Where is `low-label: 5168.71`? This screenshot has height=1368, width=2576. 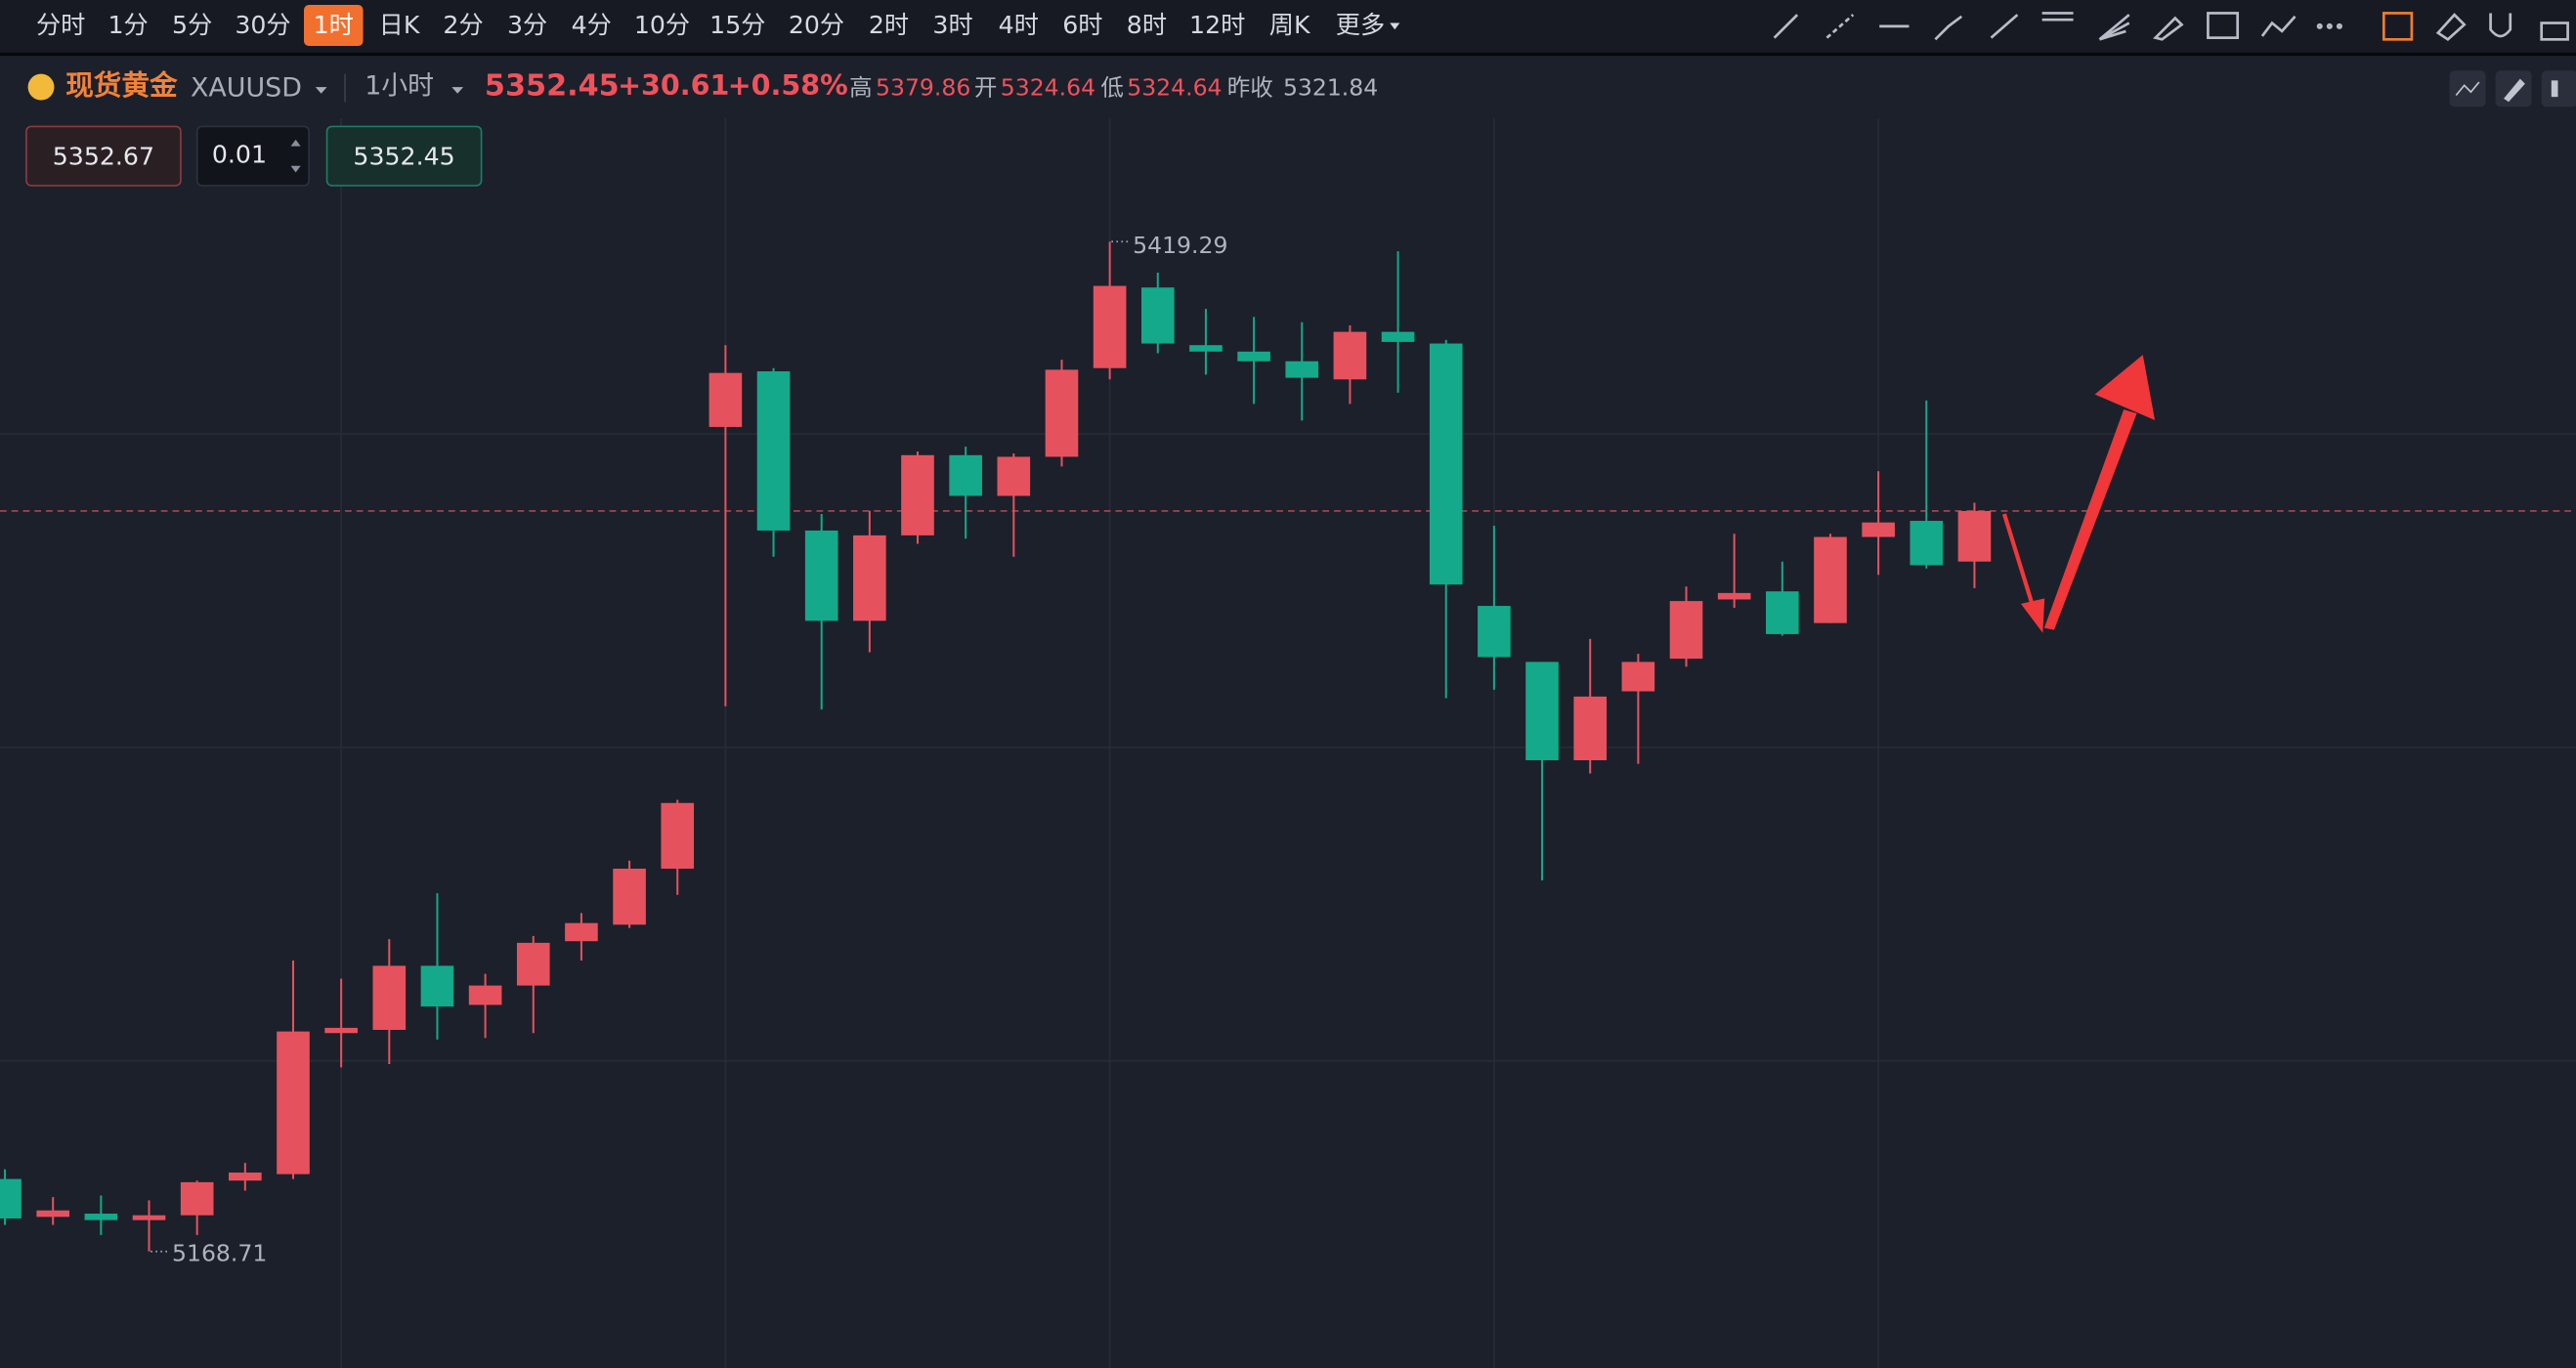
low-label: 5168.71 is located at coordinates (220, 1253).